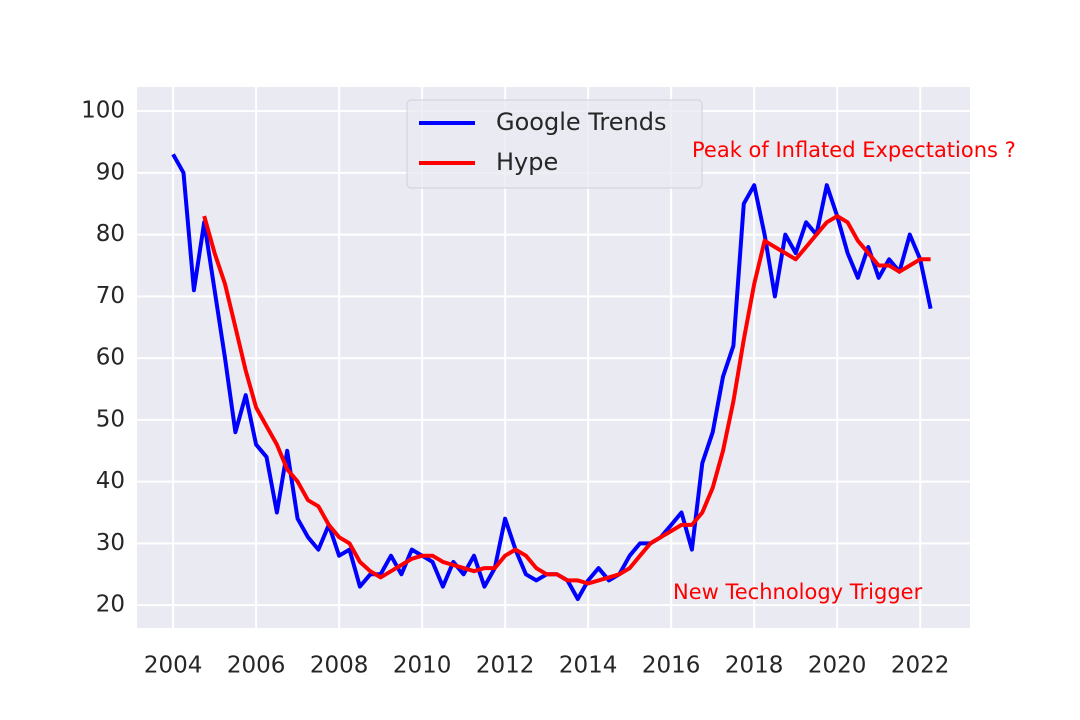 Image resolution: width=1080 pixels, height=720 pixels. Describe the element at coordinates (110, 543) in the screenshot. I see `y-tick-label: 30` at that location.